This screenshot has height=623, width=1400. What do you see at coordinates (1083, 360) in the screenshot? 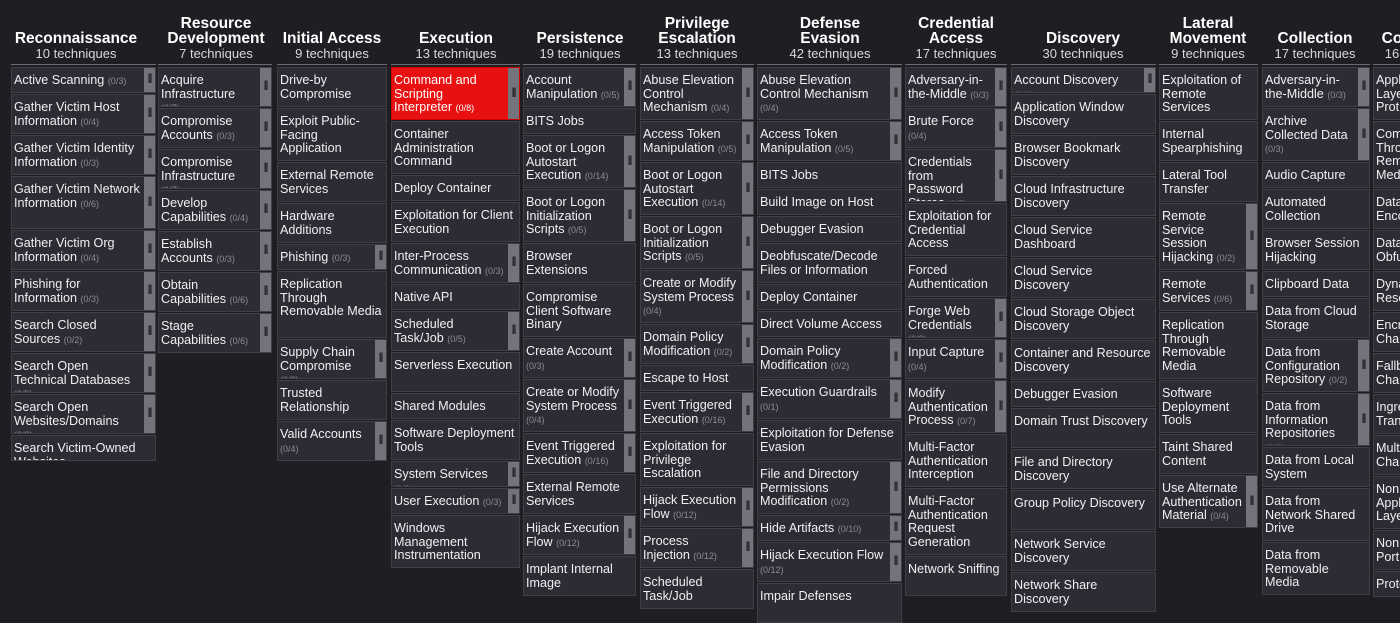
I see `technique-cell: Container and Resource Discovery` at bounding box center [1083, 360].